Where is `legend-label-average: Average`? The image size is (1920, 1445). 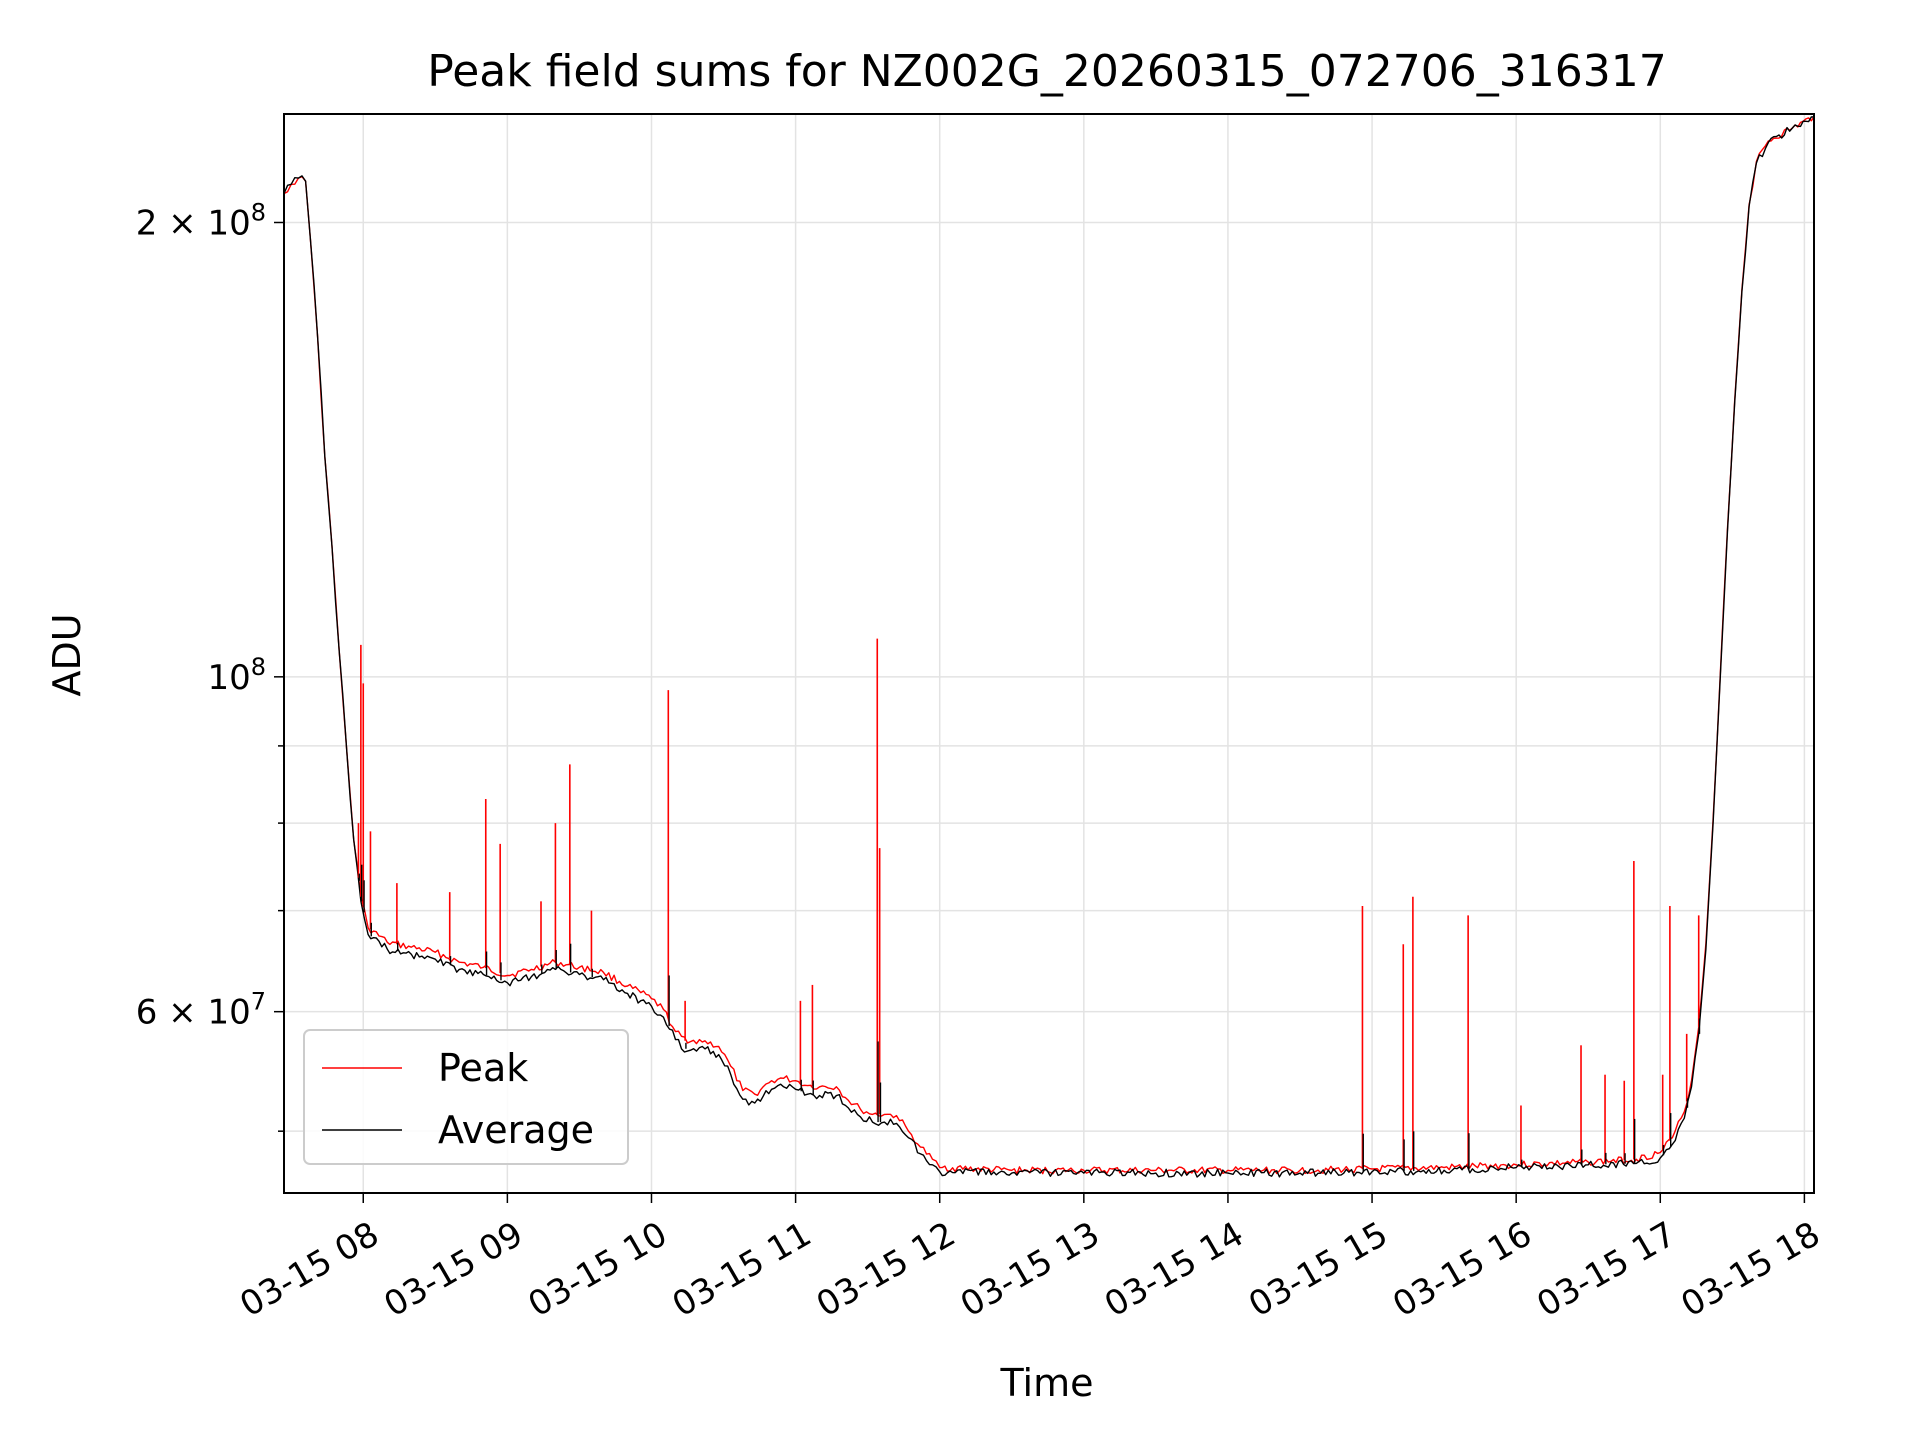
legend-label-average: Average is located at coordinates (516, 1130).